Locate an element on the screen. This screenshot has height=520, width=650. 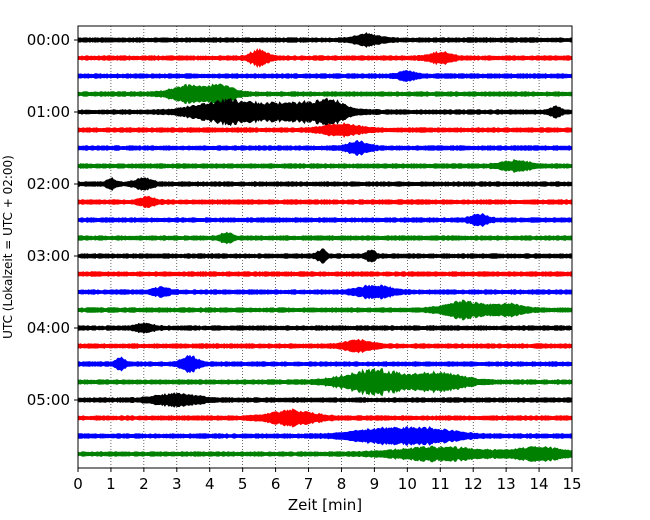
y-tick-label: 05:00 is located at coordinates (48, 400).